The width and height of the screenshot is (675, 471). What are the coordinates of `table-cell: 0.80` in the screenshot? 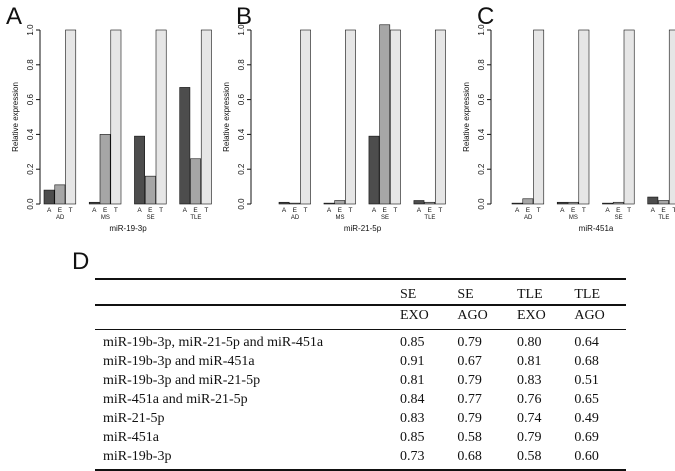 It's located at (529, 342).